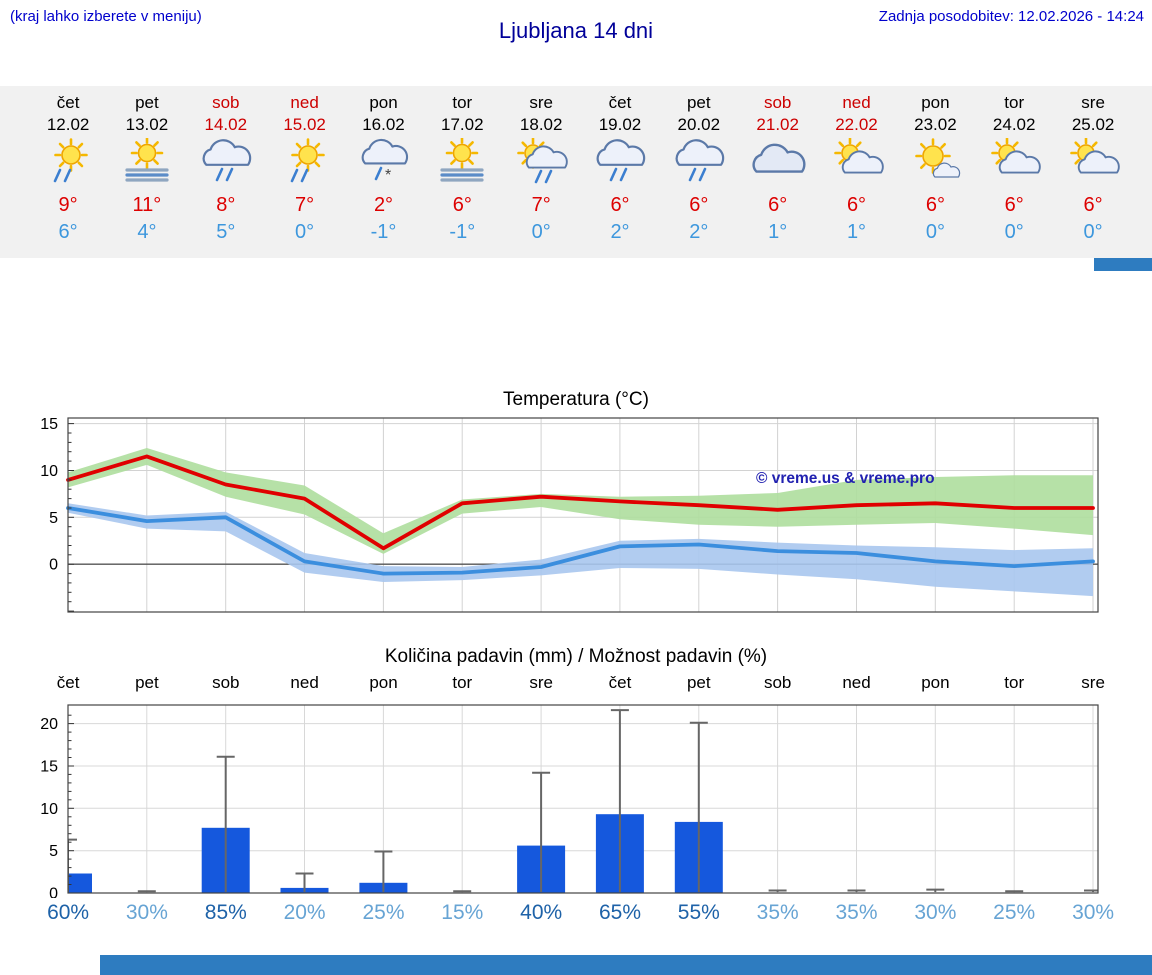 The width and height of the screenshot is (1152, 975). What do you see at coordinates (1123, 264) in the screenshot?
I see `panel-scrollbar` at bounding box center [1123, 264].